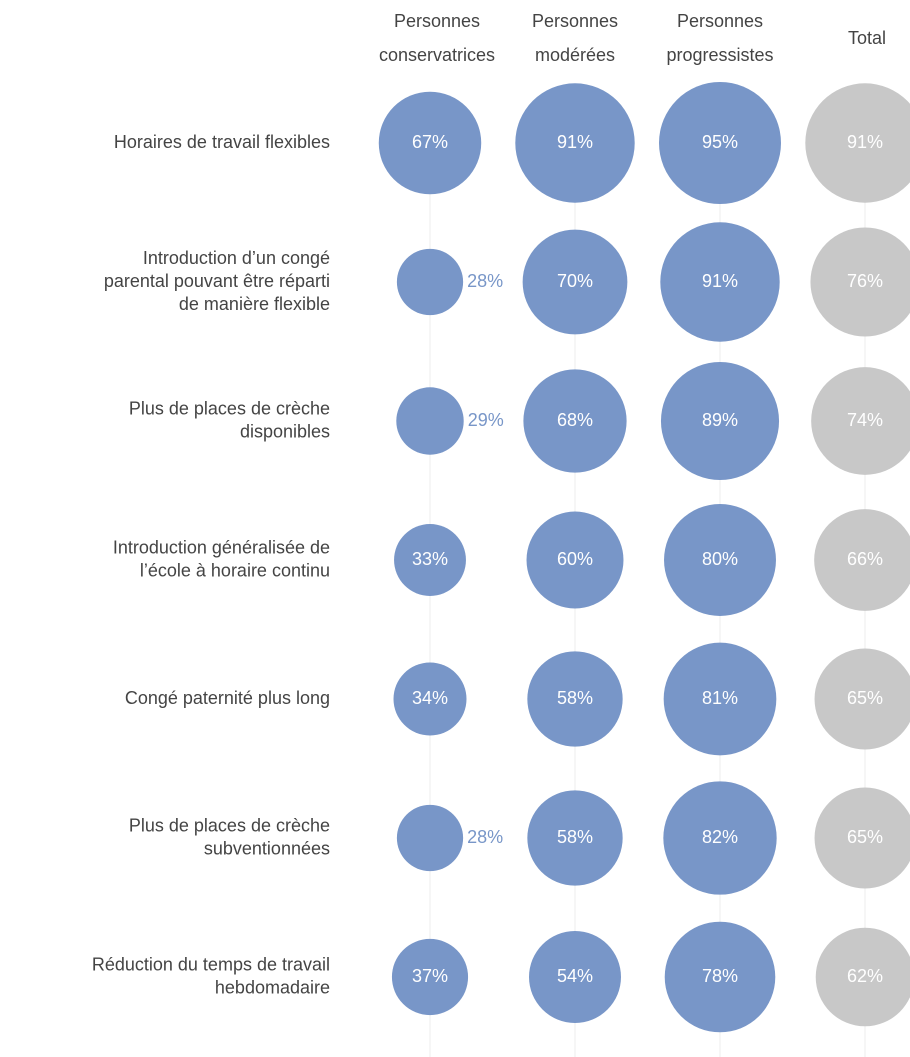 The width and height of the screenshot is (910, 1057). What do you see at coordinates (575, 38) in the screenshot?
I see `column-header: Personnes modérées` at bounding box center [575, 38].